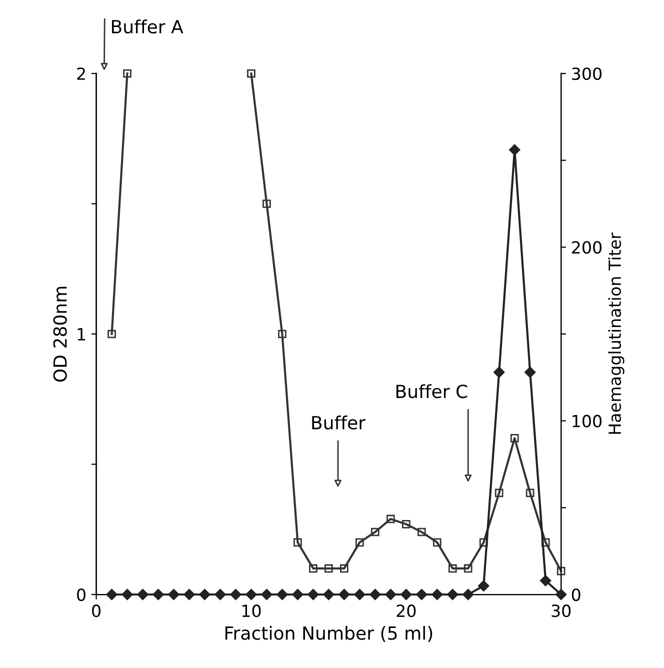 The height and width of the screenshot is (668, 664). What do you see at coordinates (616, 333) in the screenshot?
I see `y2-axis-title: Haemagglutination Titer` at bounding box center [616, 333].